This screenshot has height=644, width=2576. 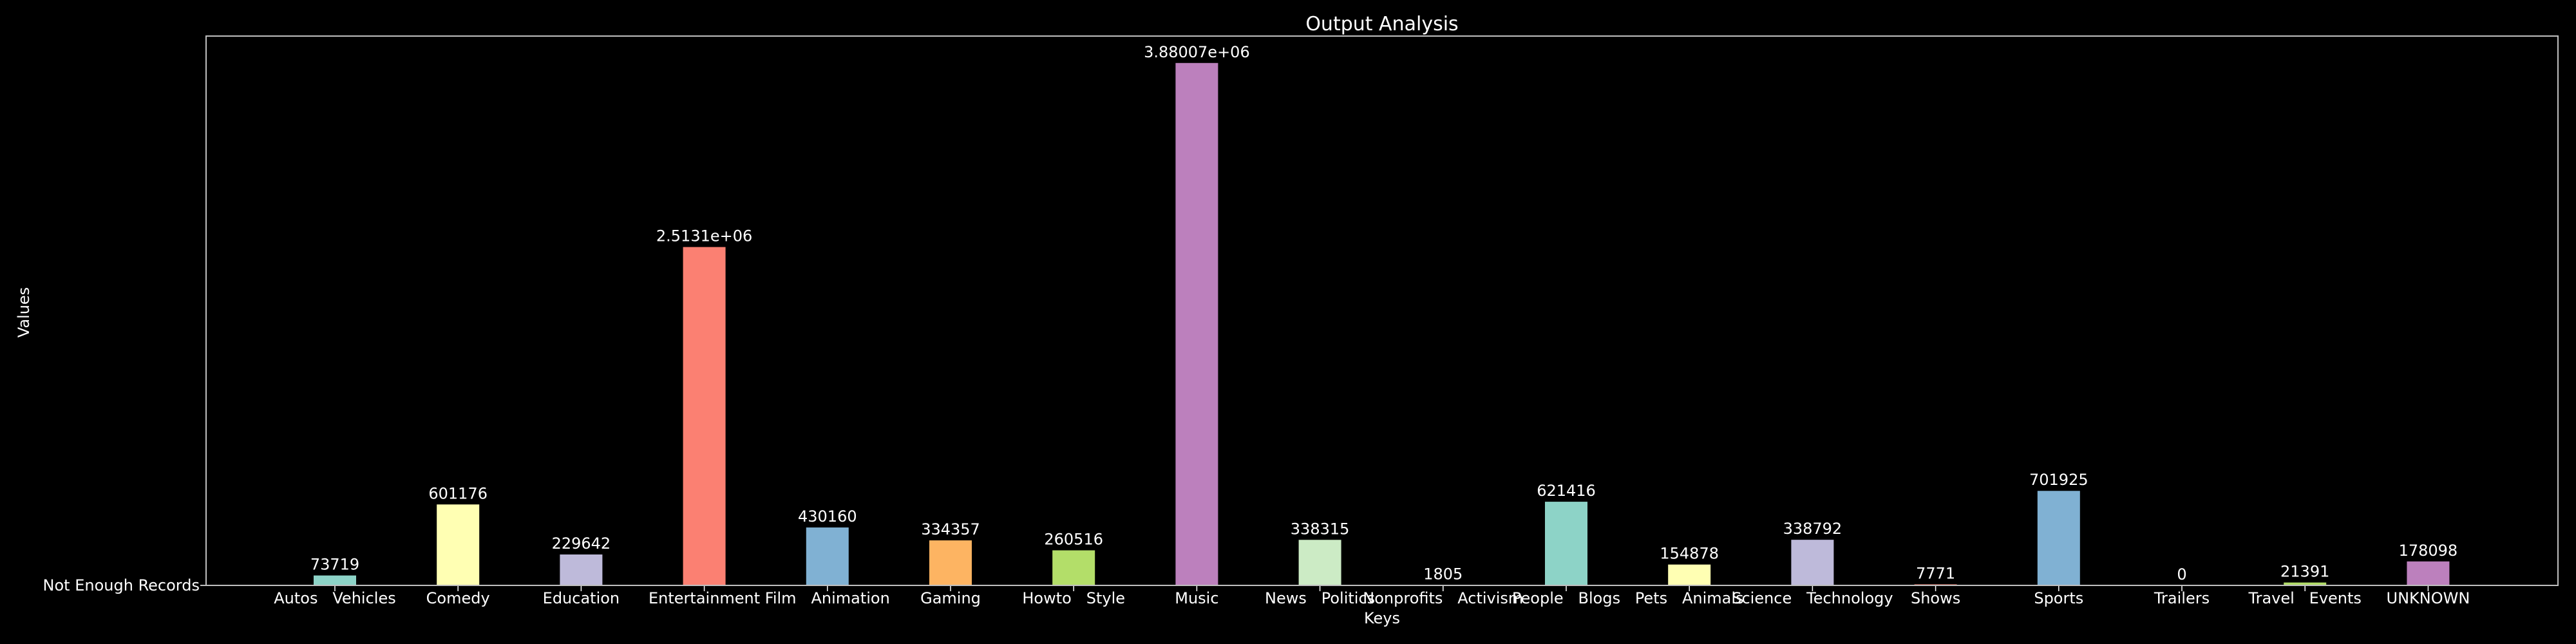 I want to click on bar-value-label: 601176, so click(x=458, y=493).